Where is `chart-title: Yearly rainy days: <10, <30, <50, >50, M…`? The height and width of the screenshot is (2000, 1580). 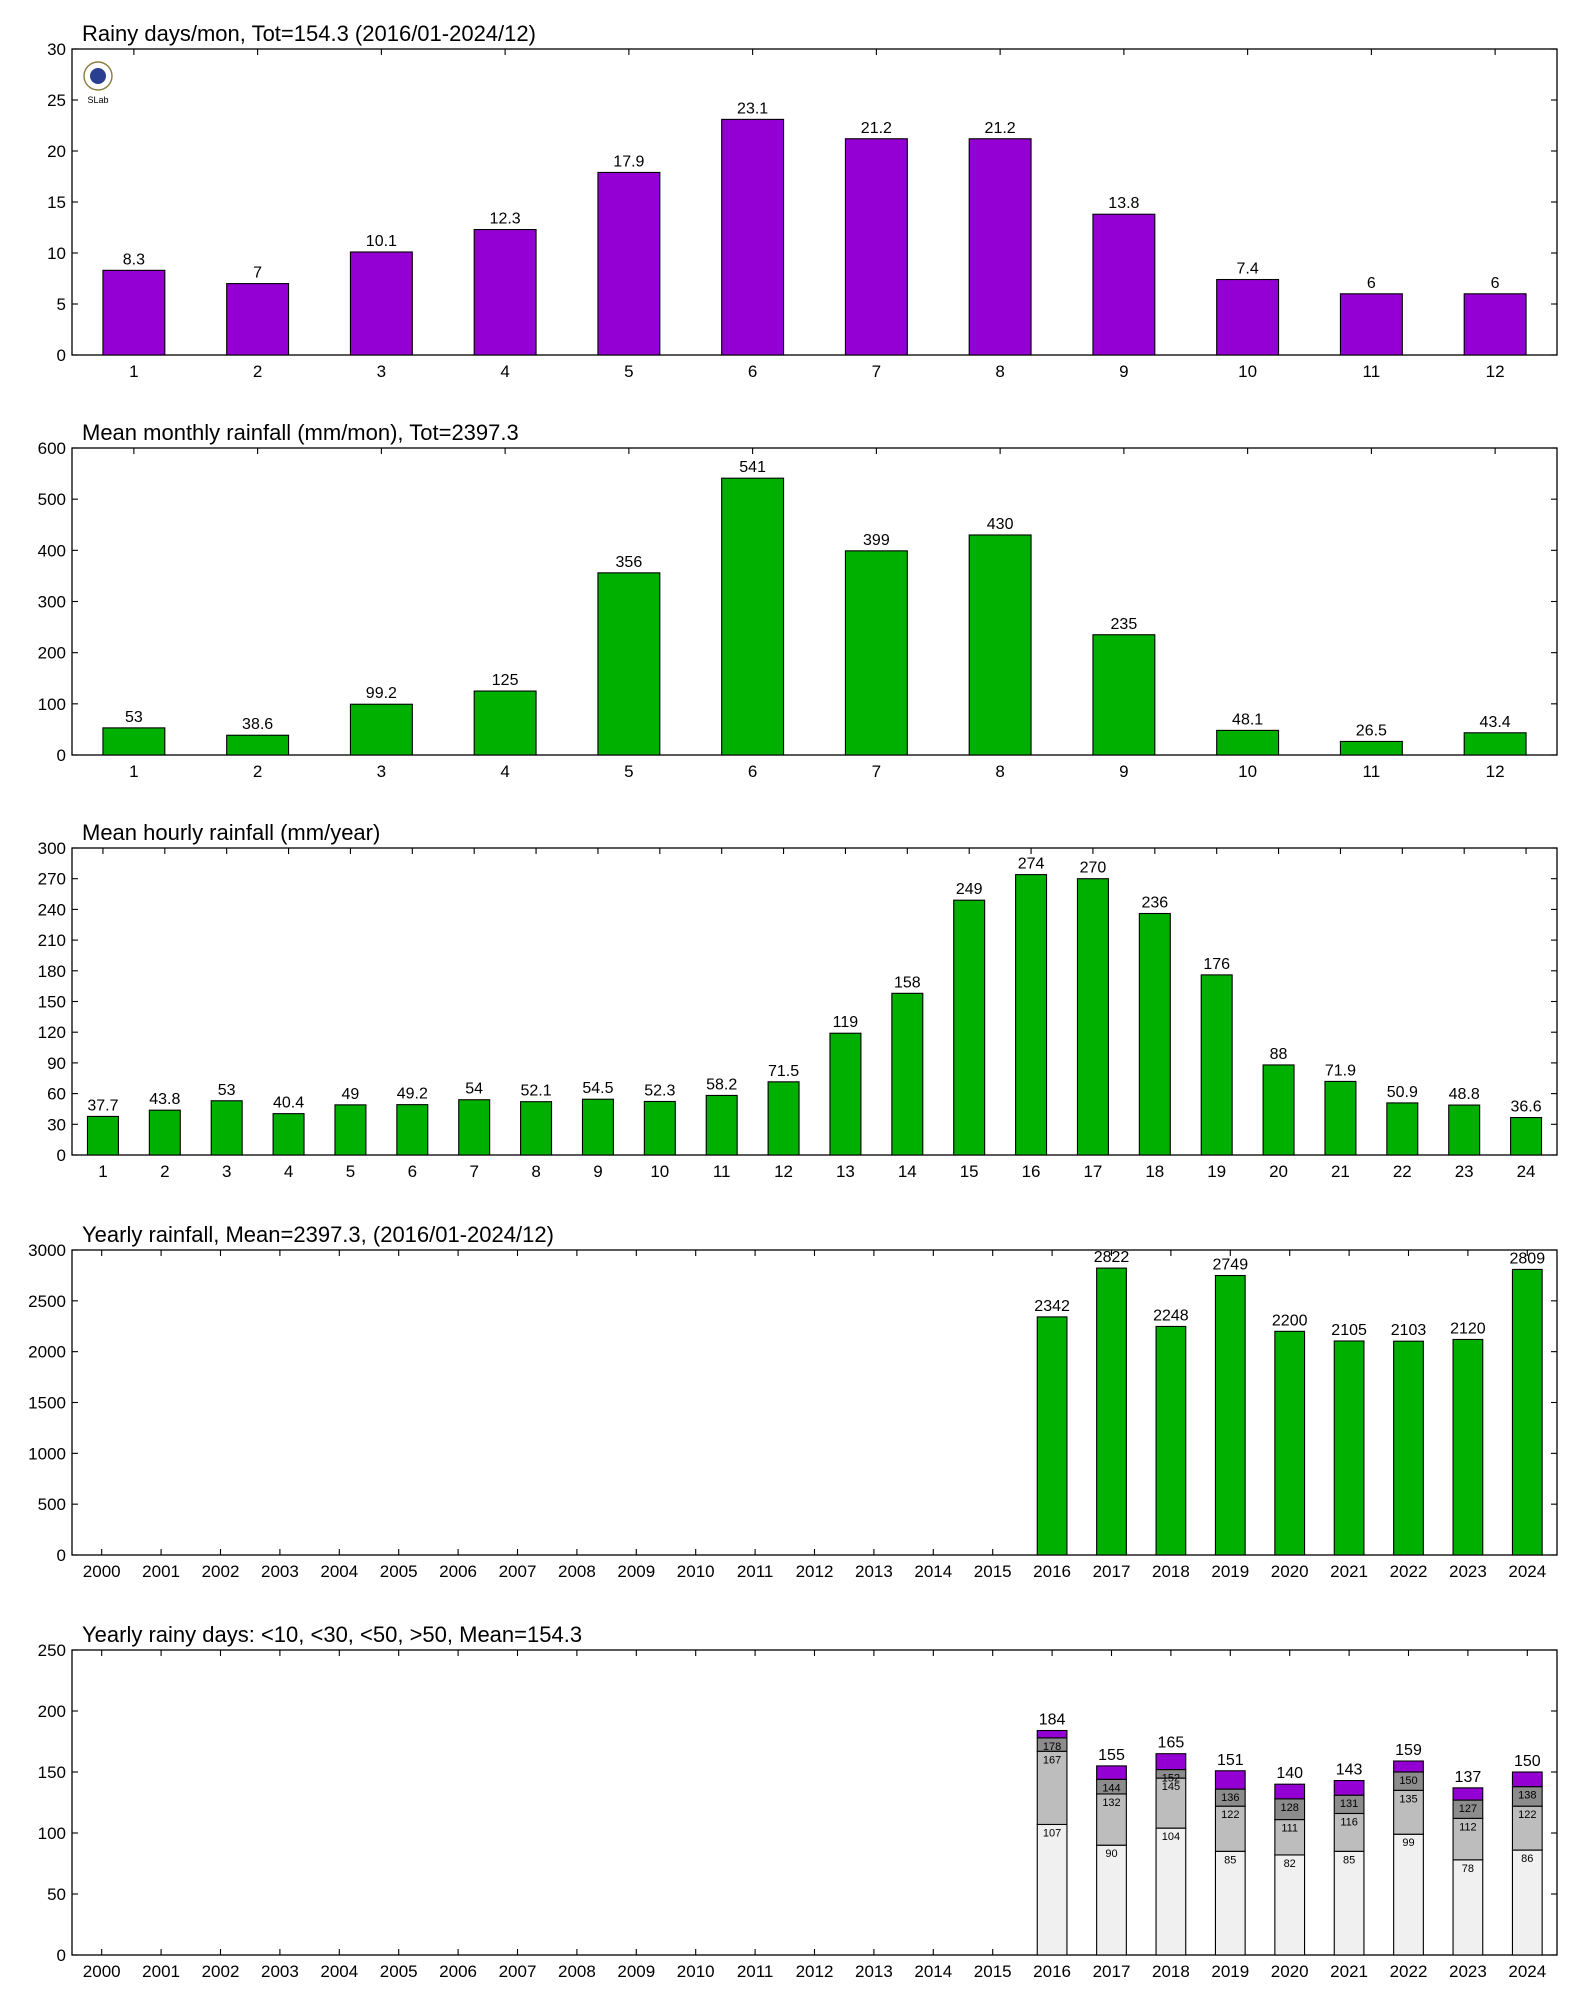
chart-title: Yearly rainy days: <10, <30, <50, >50, M… is located at coordinates (332, 1634).